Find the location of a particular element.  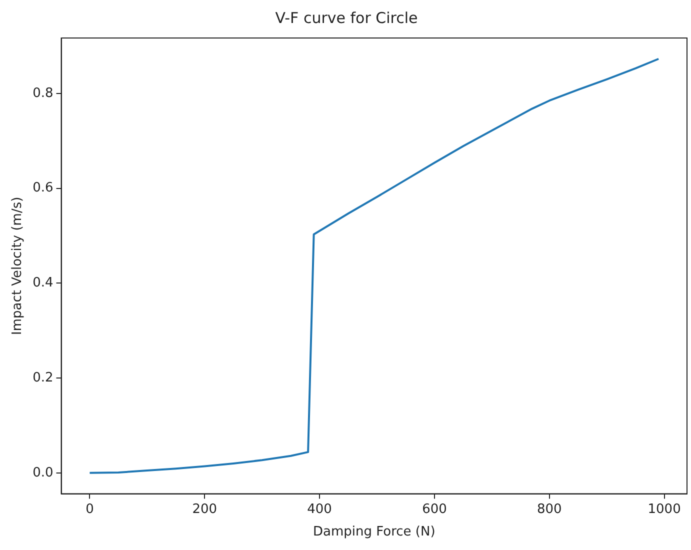

chart-title: V-F curve for Circle is located at coordinates (346, 17).